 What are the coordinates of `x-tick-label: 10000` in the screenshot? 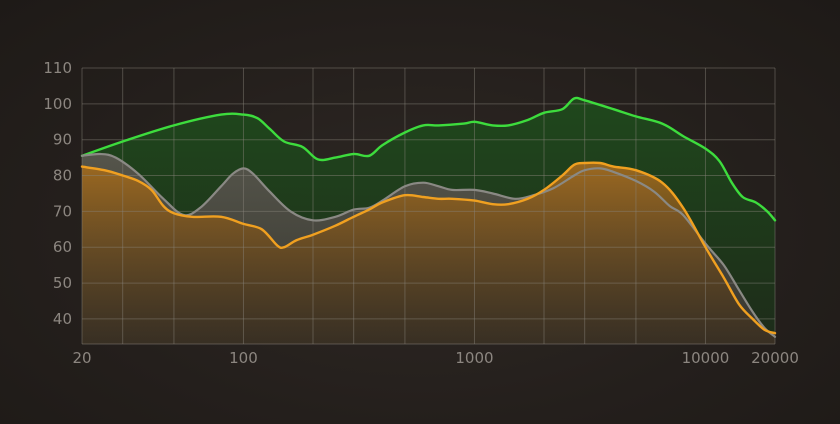 It's located at (706, 358).